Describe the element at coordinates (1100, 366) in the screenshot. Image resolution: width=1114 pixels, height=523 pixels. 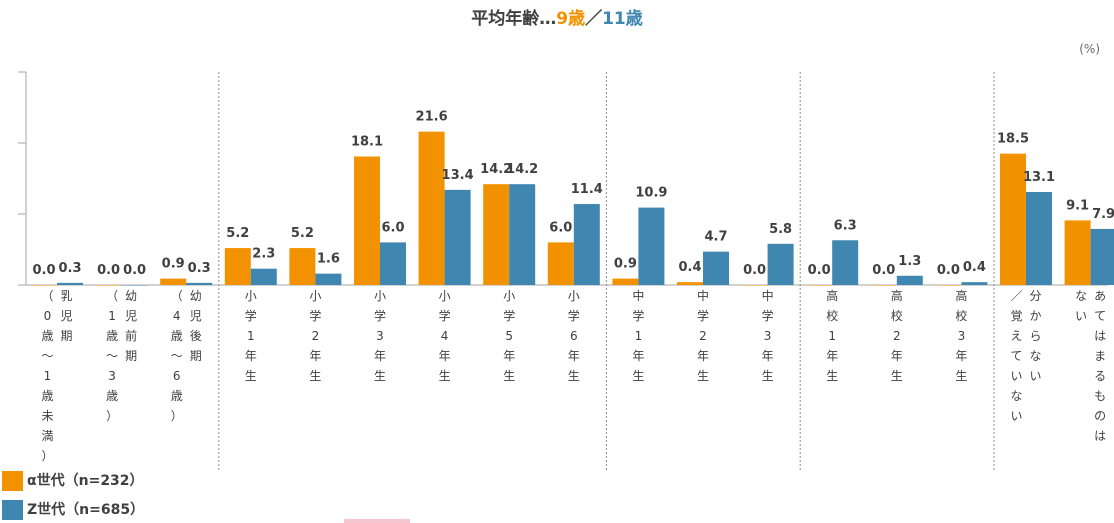
I see `category-label: あてはまるものは` at that location.